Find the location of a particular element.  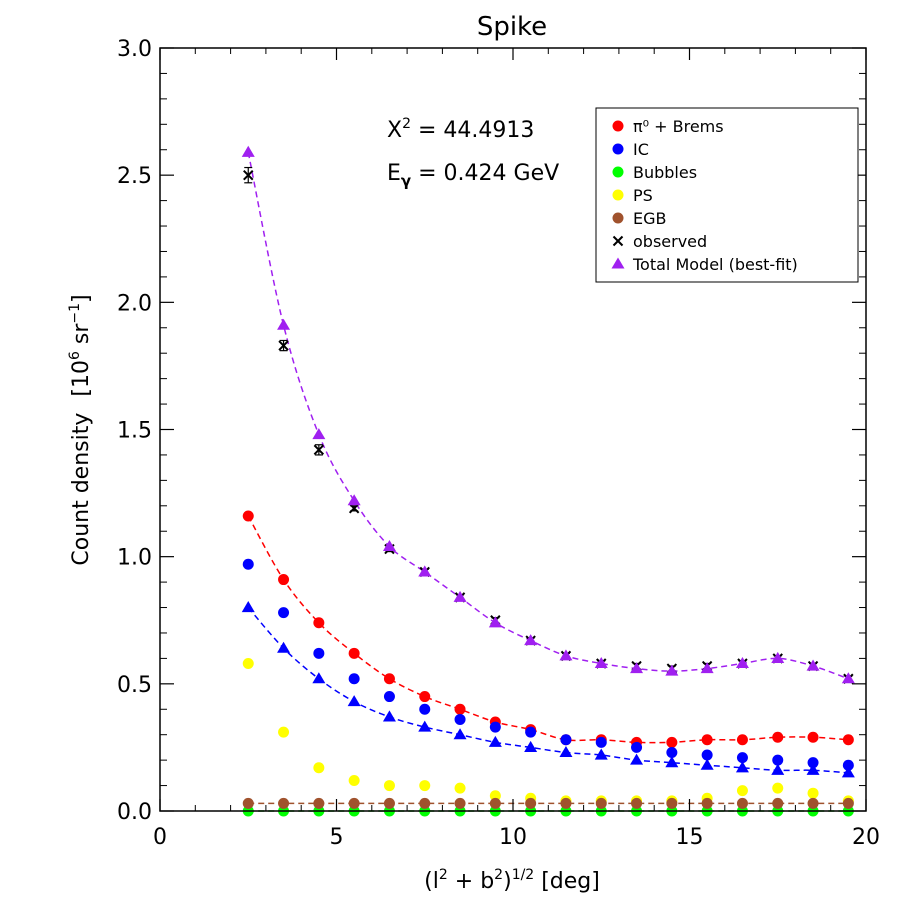

egb-series is located at coordinates (548, 803).